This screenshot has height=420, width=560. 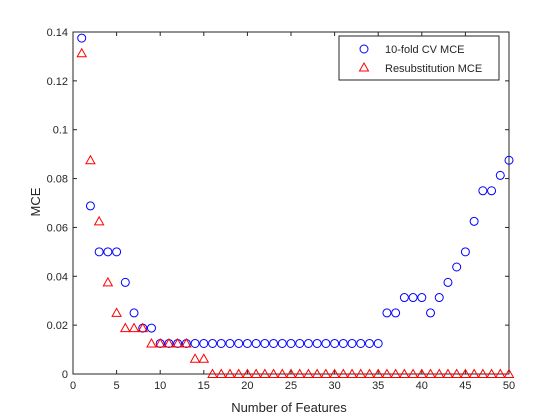 What do you see at coordinates (57, 277) in the screenshot?
I see `y-tick-label: 0.04` at bounding box center [57, 277].